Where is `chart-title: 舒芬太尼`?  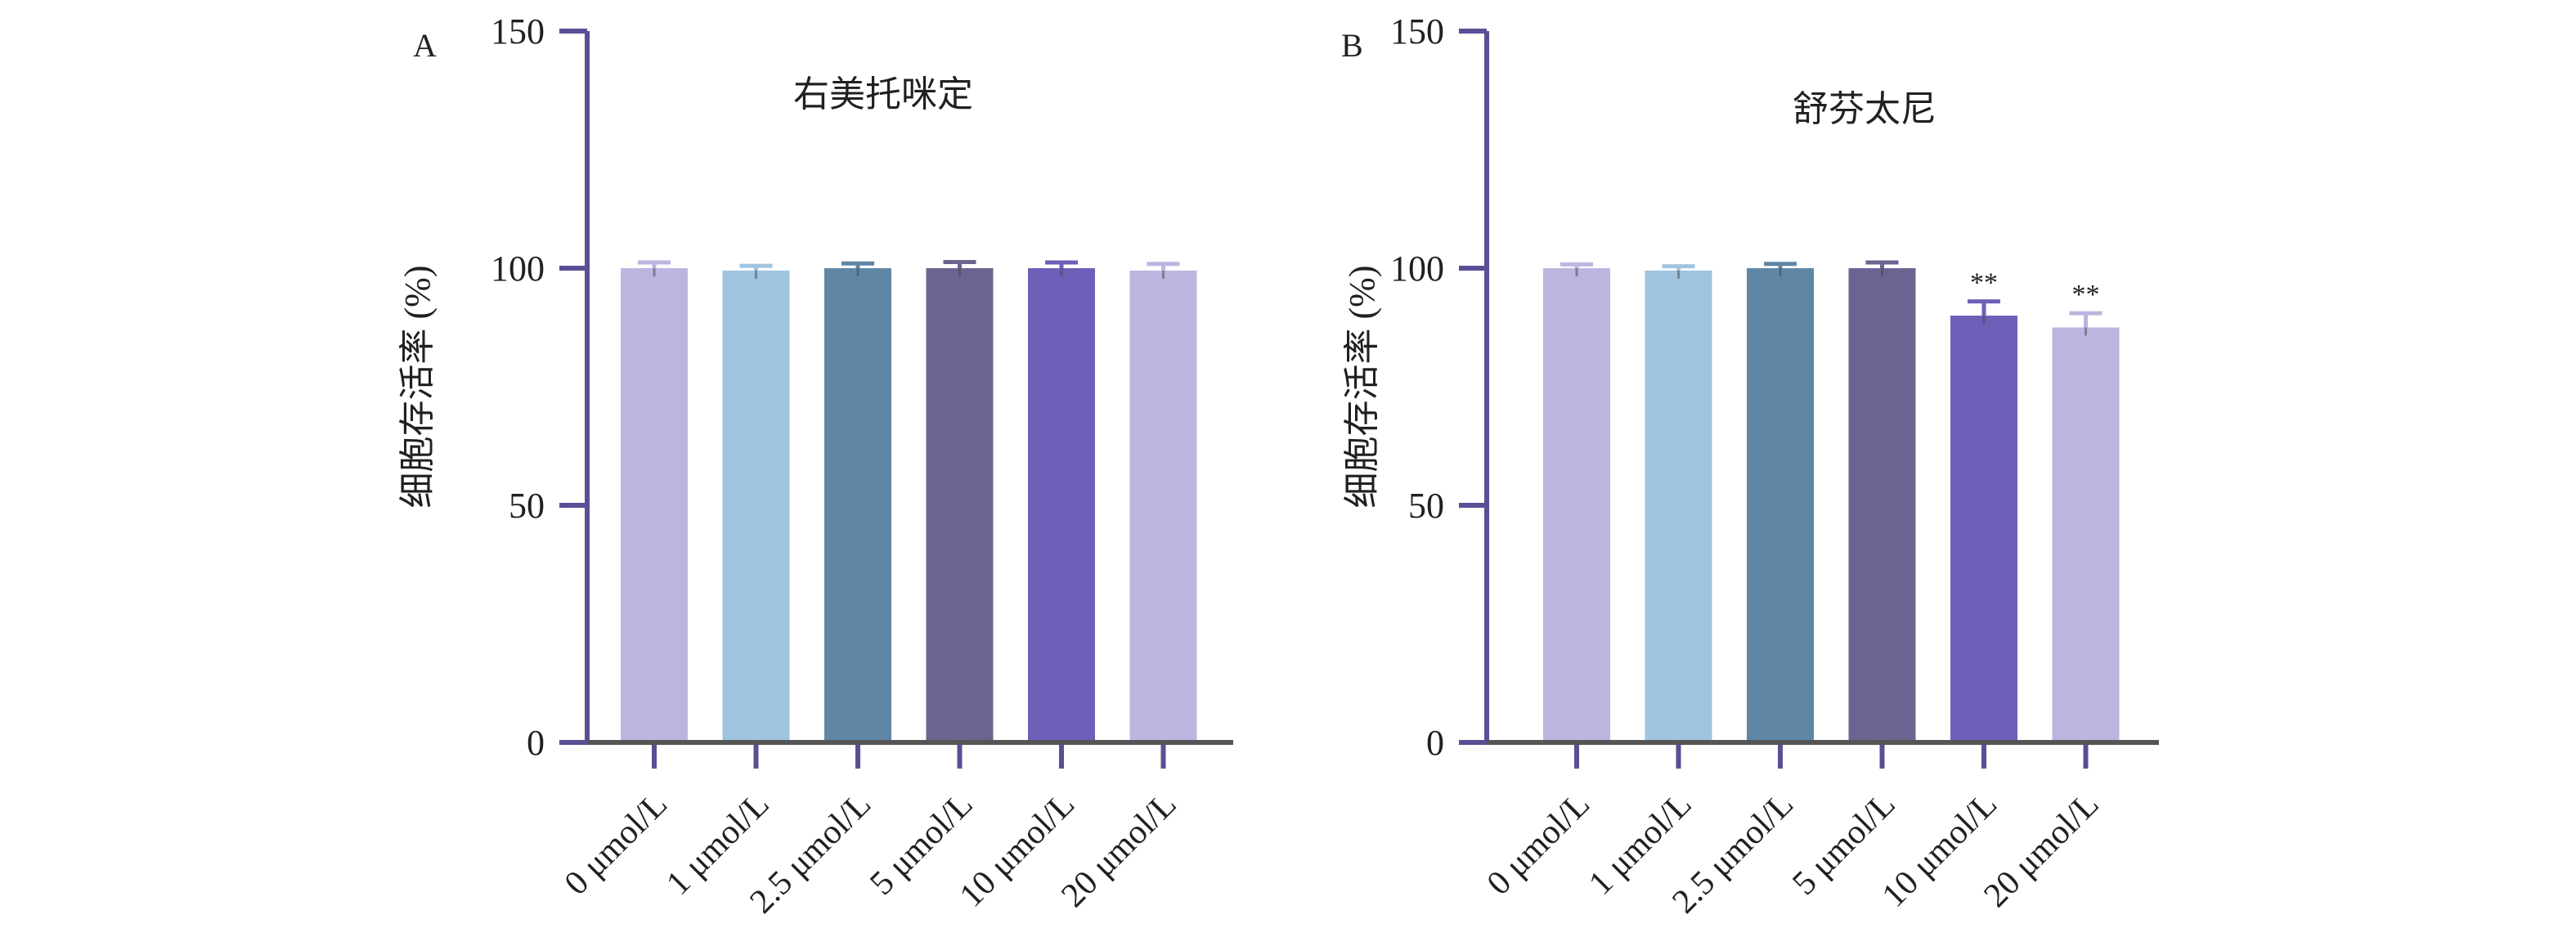
chart-title: 舒芬太尼 is located at coordinates (1865, 109).